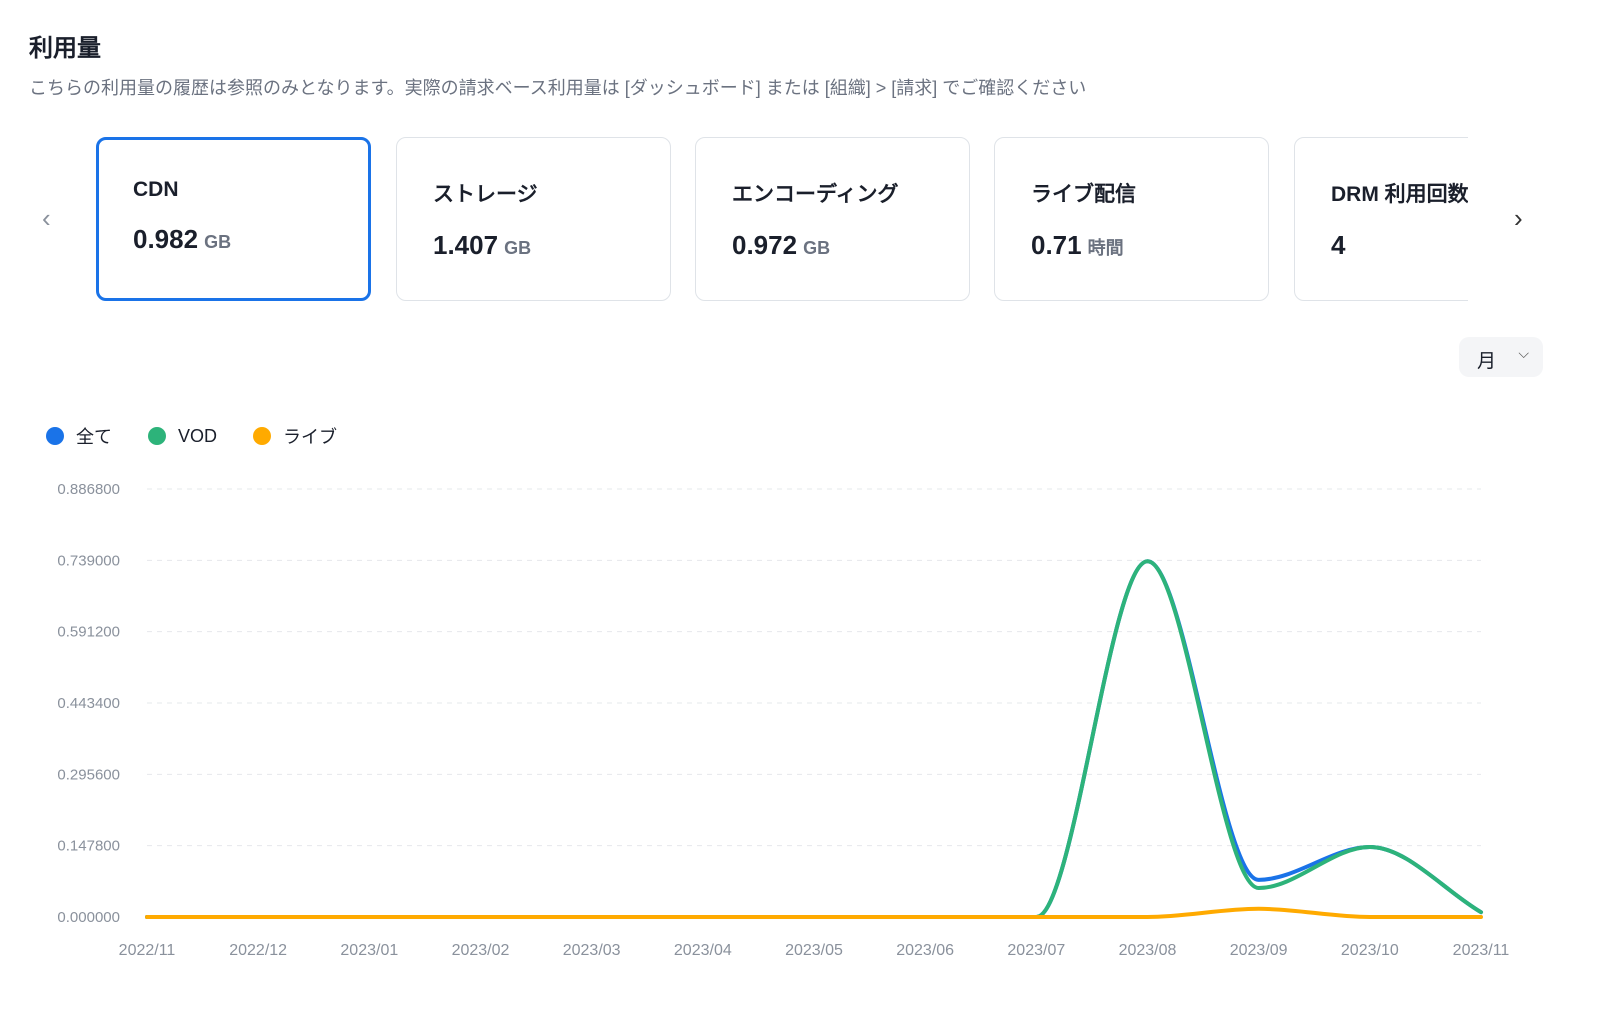 Image resolution: width=1600 pixels, height=1016 pixels. I want to click on y-tick-label: 0.295600, so click(88, 774).